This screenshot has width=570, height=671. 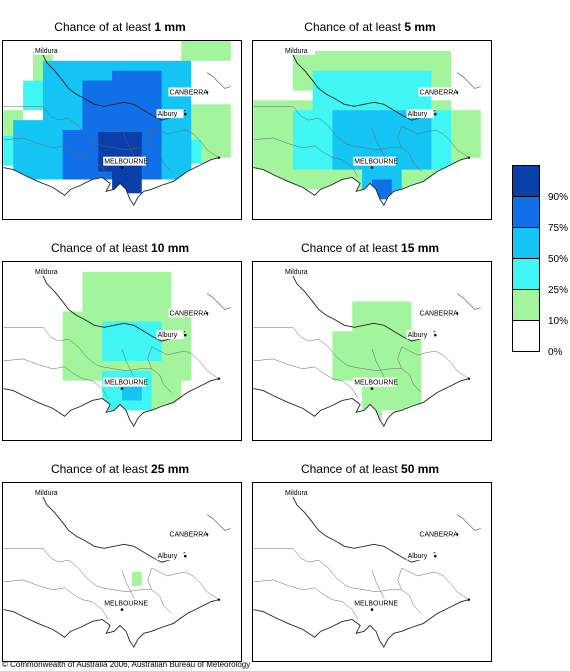 I want to click on map-1mm: Mildura CANBERRA Albury MELBOURNE, so click(x=122, y=130).